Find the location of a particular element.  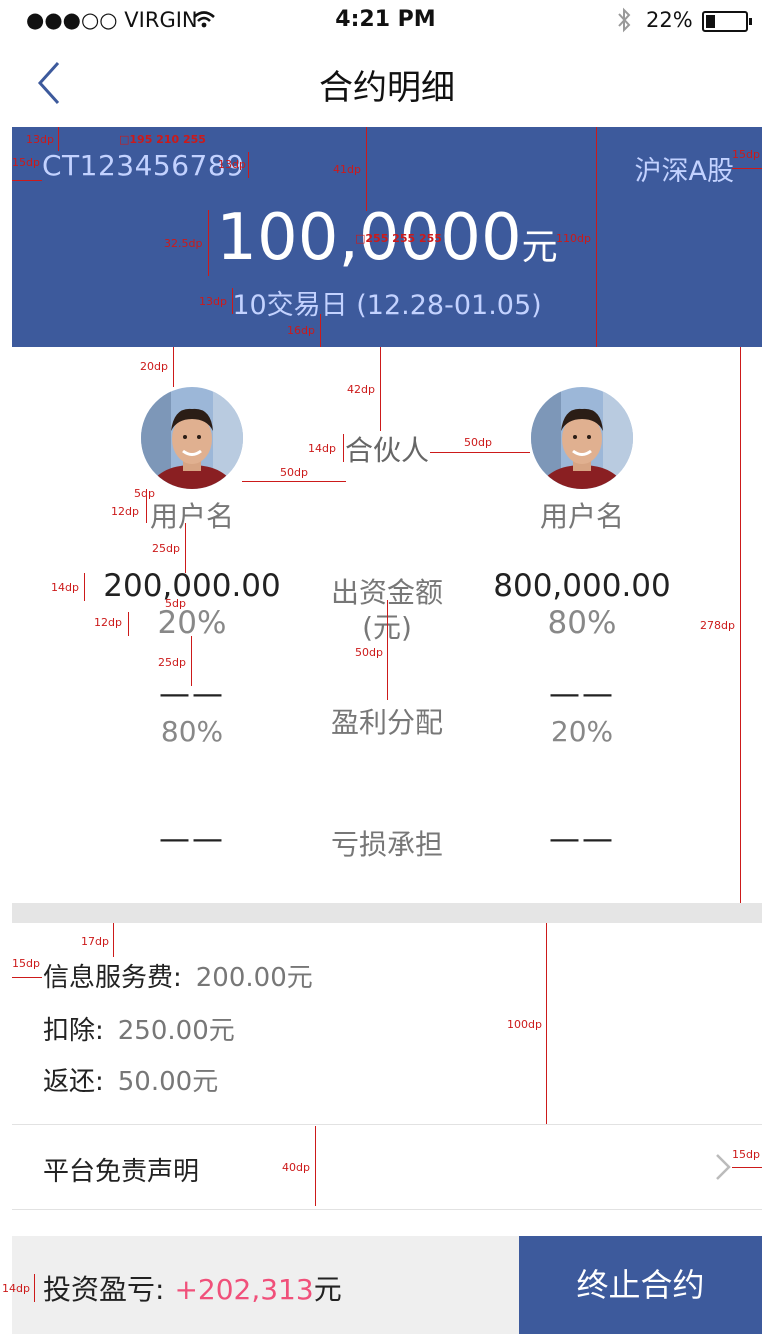

right-investment-pct: 80% is located at coordinates (582, 623).